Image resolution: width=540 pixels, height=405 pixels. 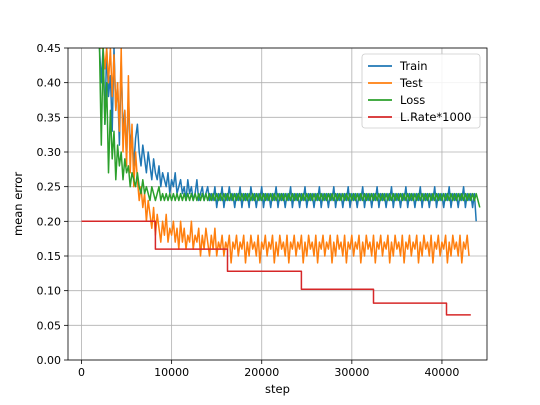 What do you see at coordinates (49, 221) in the screenshot?
I see `y-tick-label: 0.20` at bounding box center [49, 221].